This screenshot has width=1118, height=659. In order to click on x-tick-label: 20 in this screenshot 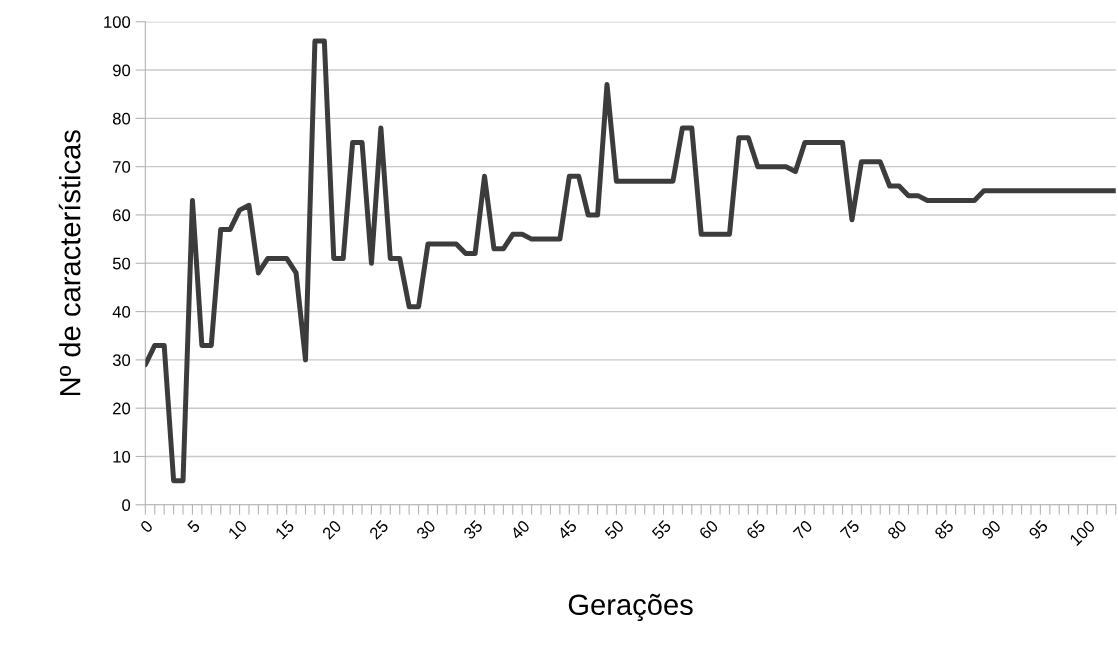, I will do `click(331, 529)`.